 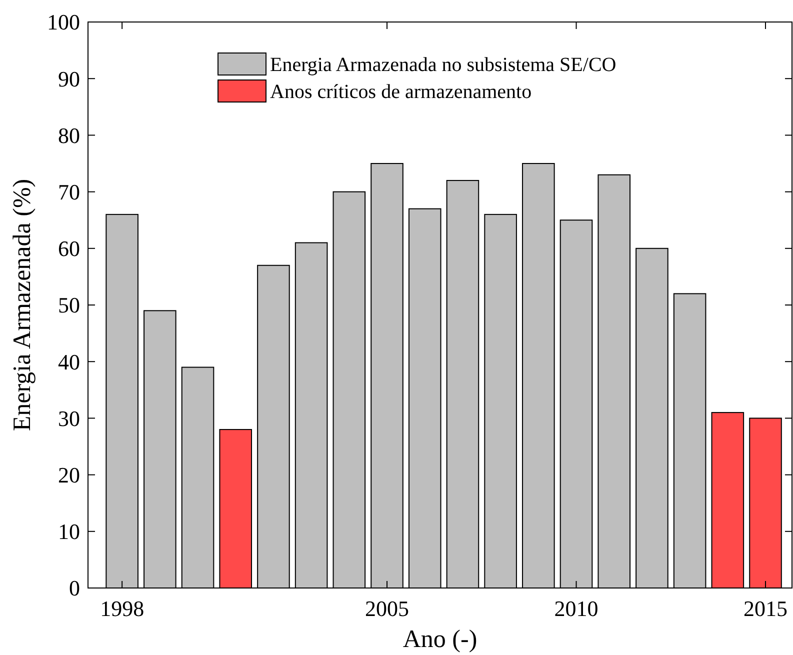 What do you see at coordinates (69, 79) in the screenshot?
I see `y-tick-label: 90` at bounding box center [69, 79].